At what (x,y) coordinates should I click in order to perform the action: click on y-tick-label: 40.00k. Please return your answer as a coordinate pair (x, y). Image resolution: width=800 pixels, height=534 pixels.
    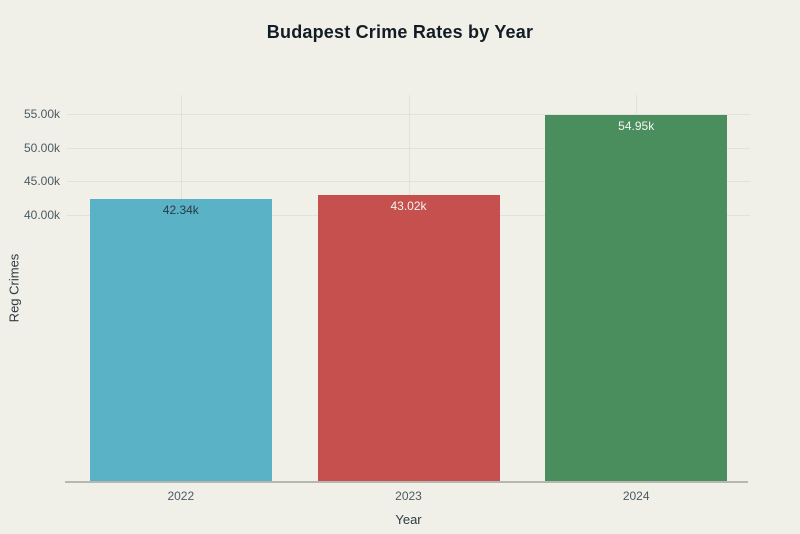
    Looking at the image, I should click on (41, 214).